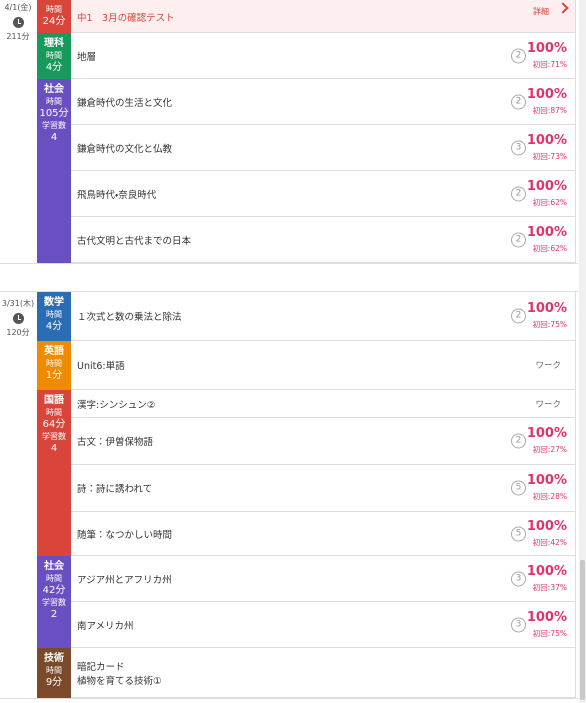 The height and width of the screenshot is (703, 586). Describe the element at coordinates (323, 579) in the screenshot. I see `study-row: アジア州とアフリカ州 3 100% 初回:37%` at that location.